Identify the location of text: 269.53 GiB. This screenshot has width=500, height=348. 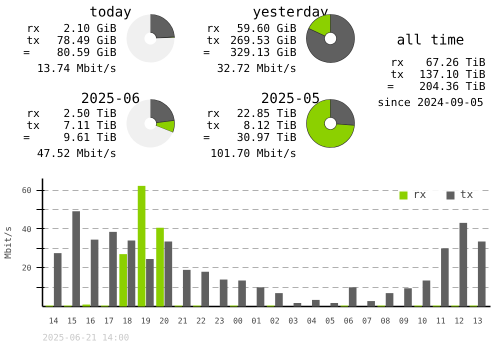
(263, 40).